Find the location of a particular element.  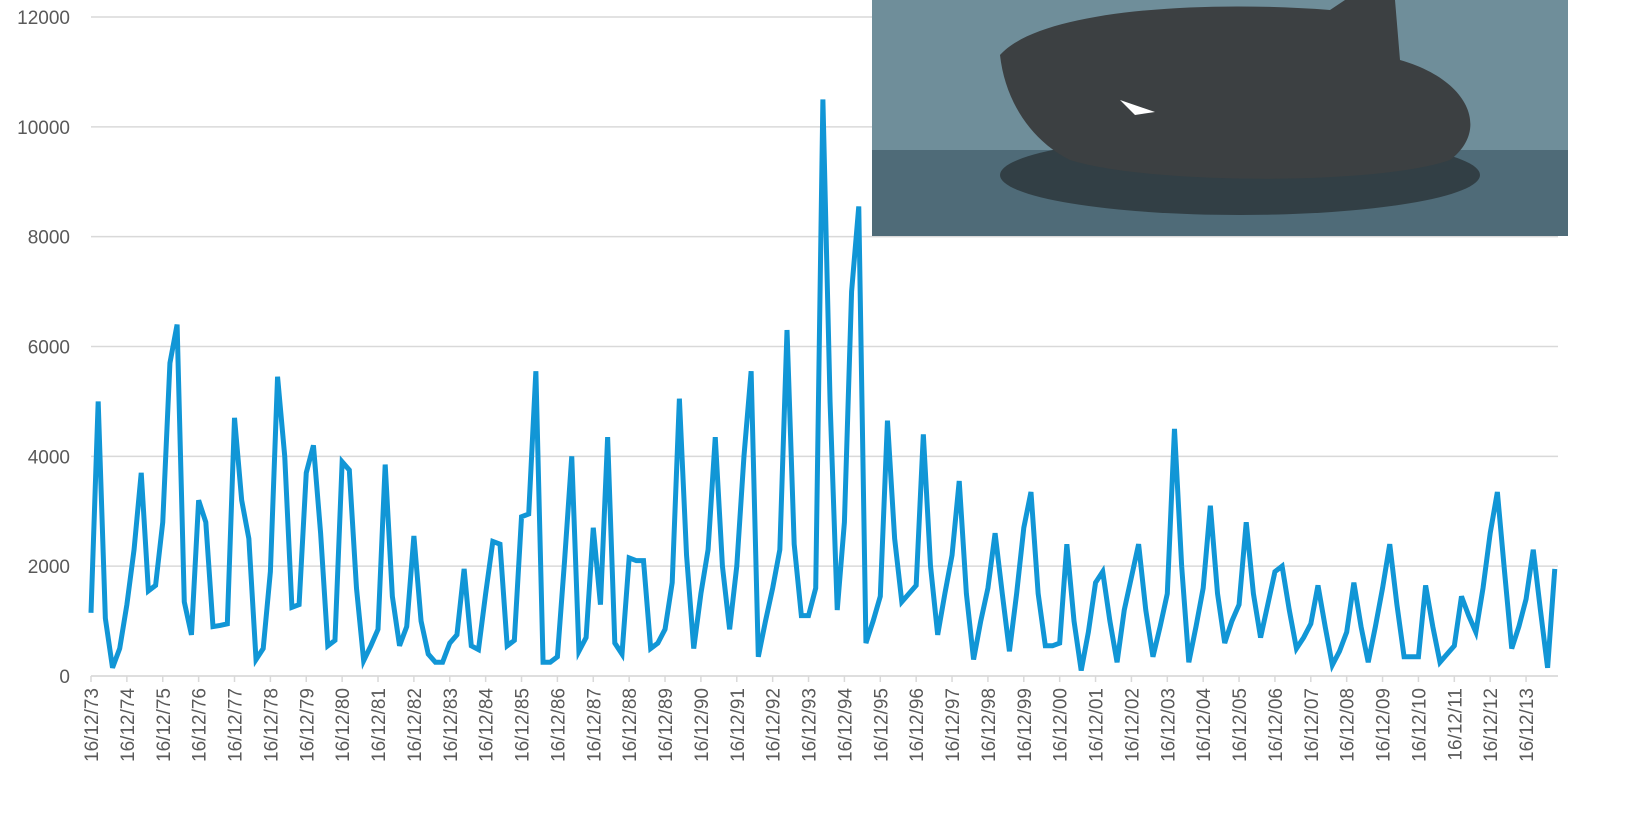

x-tick-label: 16/12/82 is located at coordinates (415, 725).